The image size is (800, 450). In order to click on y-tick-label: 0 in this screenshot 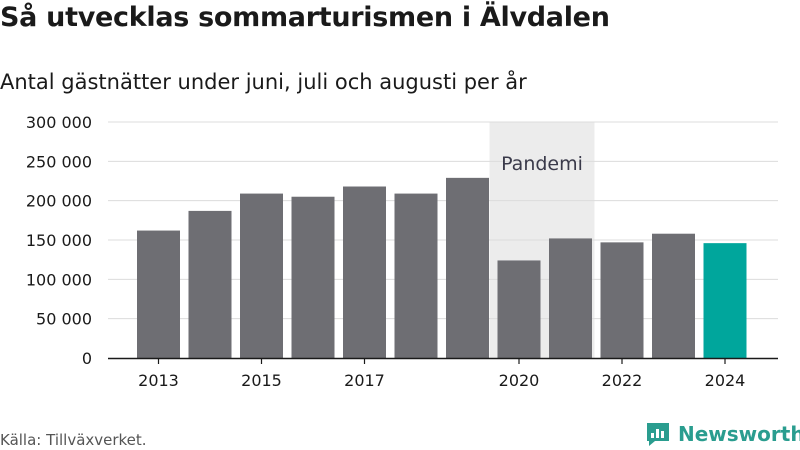, I will do `click(87, 358)`.